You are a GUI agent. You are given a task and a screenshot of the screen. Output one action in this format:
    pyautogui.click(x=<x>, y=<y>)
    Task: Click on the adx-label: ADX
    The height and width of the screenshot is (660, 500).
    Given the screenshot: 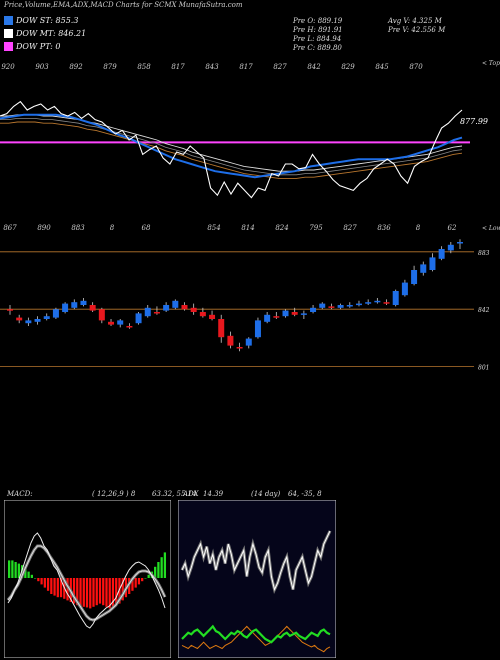 What is the action you would take?
    pyautogui.click(x=191, y=494)
    